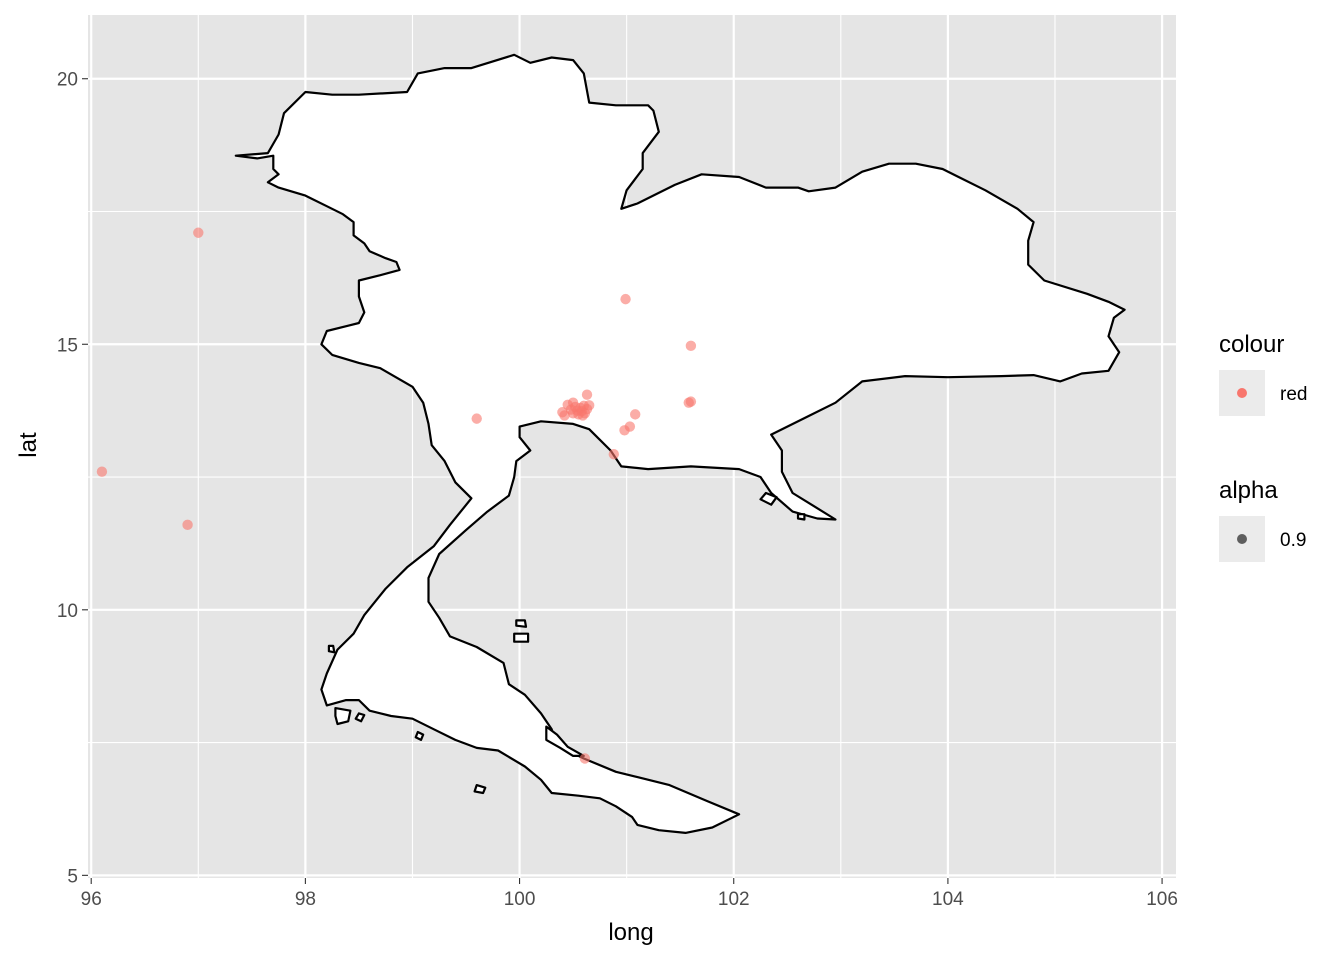 The width and height of the screenshot is (1344, 960). What do you see at coordinates (1242, 539) in the screenshot?
I see `legend-alpha-key-point` at bounding box center [1242, 539].